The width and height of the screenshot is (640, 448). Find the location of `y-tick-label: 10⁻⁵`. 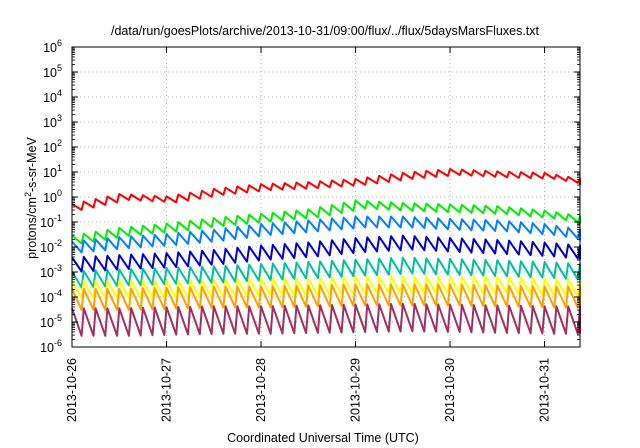

y-tick-label: 10⁻⁵ is located at coordinates (51, 321).